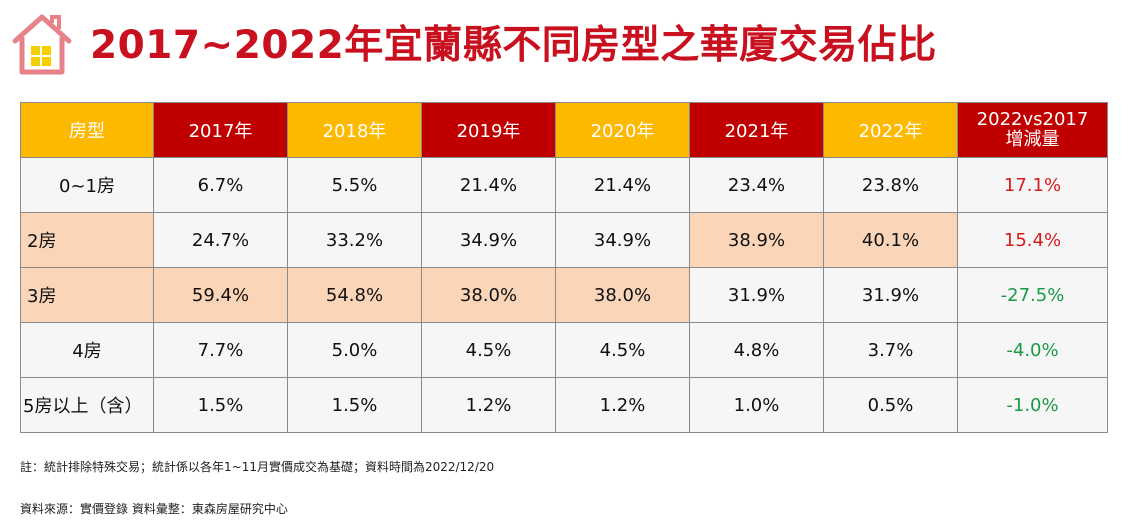 The width and height of the screenshot is (1122, 524). Describe the element at coordinates (354, 130) in the screenshot. I see `header-cell: 2018年` at that location.